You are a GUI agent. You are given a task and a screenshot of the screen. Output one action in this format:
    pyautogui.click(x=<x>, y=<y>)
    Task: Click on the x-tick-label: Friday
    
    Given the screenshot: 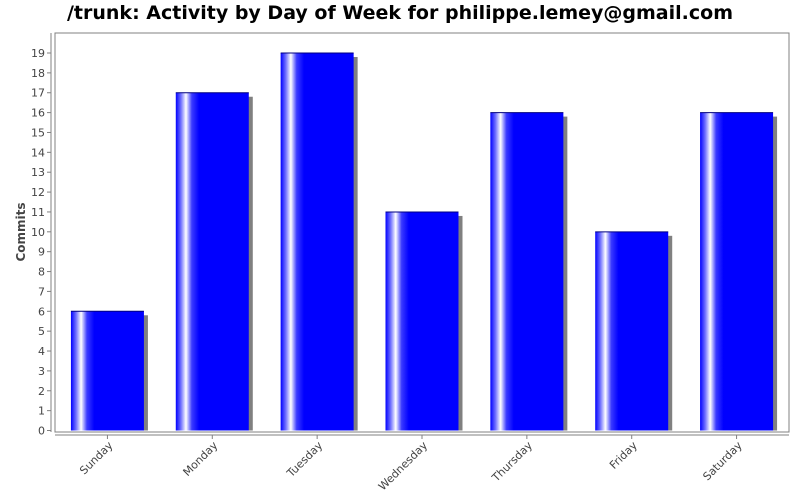 What is the action you would take?
    pyautogui.click(x=623, y=455)
    